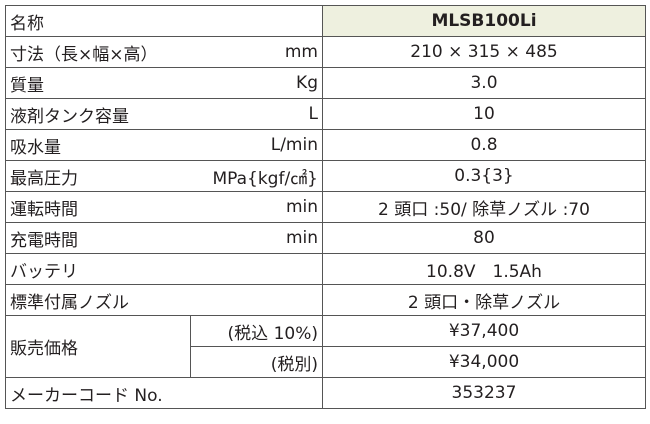 This screenshot has height=424, width=650. What do you see at coordinates (484, 21) in the screenshot?
I see `model-name: MLSB100Li` at bounding box center [484, 21].